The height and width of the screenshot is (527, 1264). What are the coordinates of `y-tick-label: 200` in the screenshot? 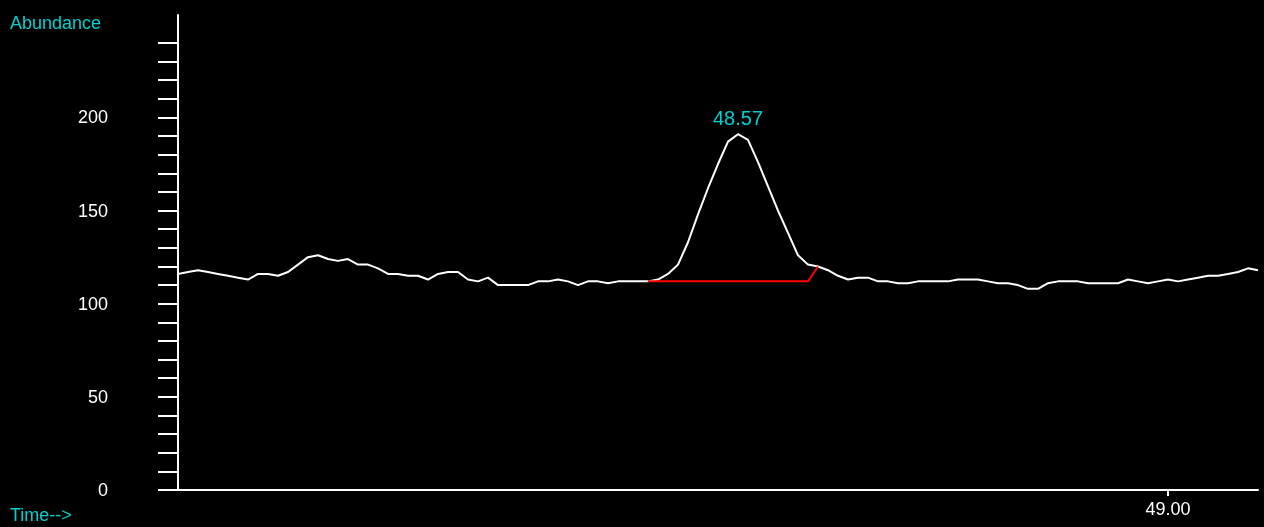 It's located at (92, 117).